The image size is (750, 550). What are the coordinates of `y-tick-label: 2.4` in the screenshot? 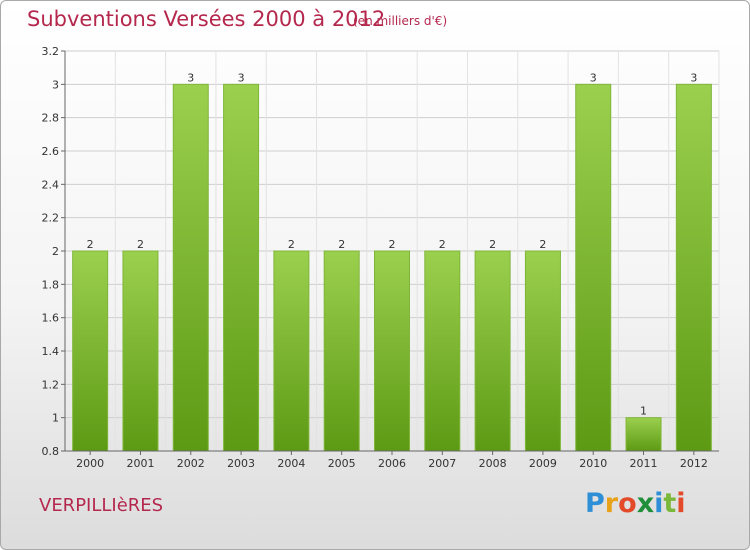 It's located at (51, 184).